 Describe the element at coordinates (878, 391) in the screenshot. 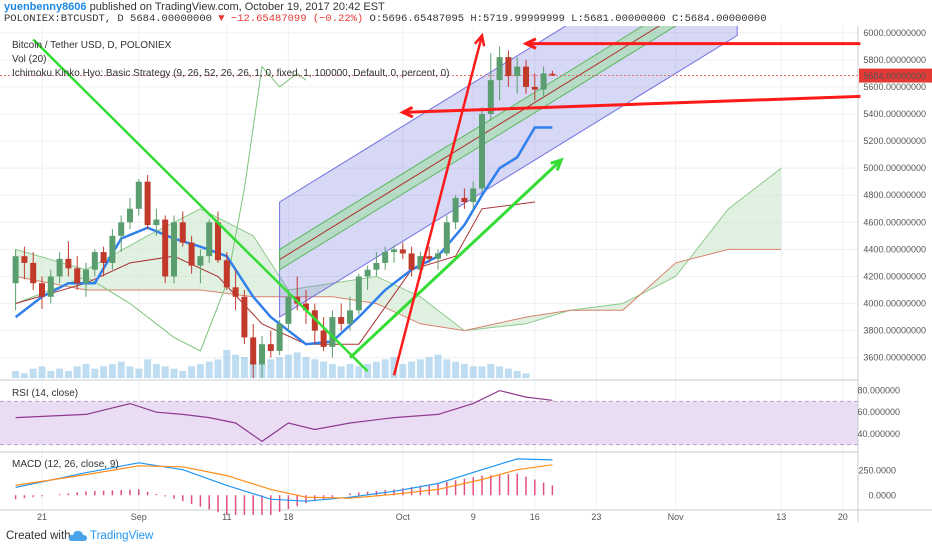

I see `rsi-tick-label: 80.000000` at that location.